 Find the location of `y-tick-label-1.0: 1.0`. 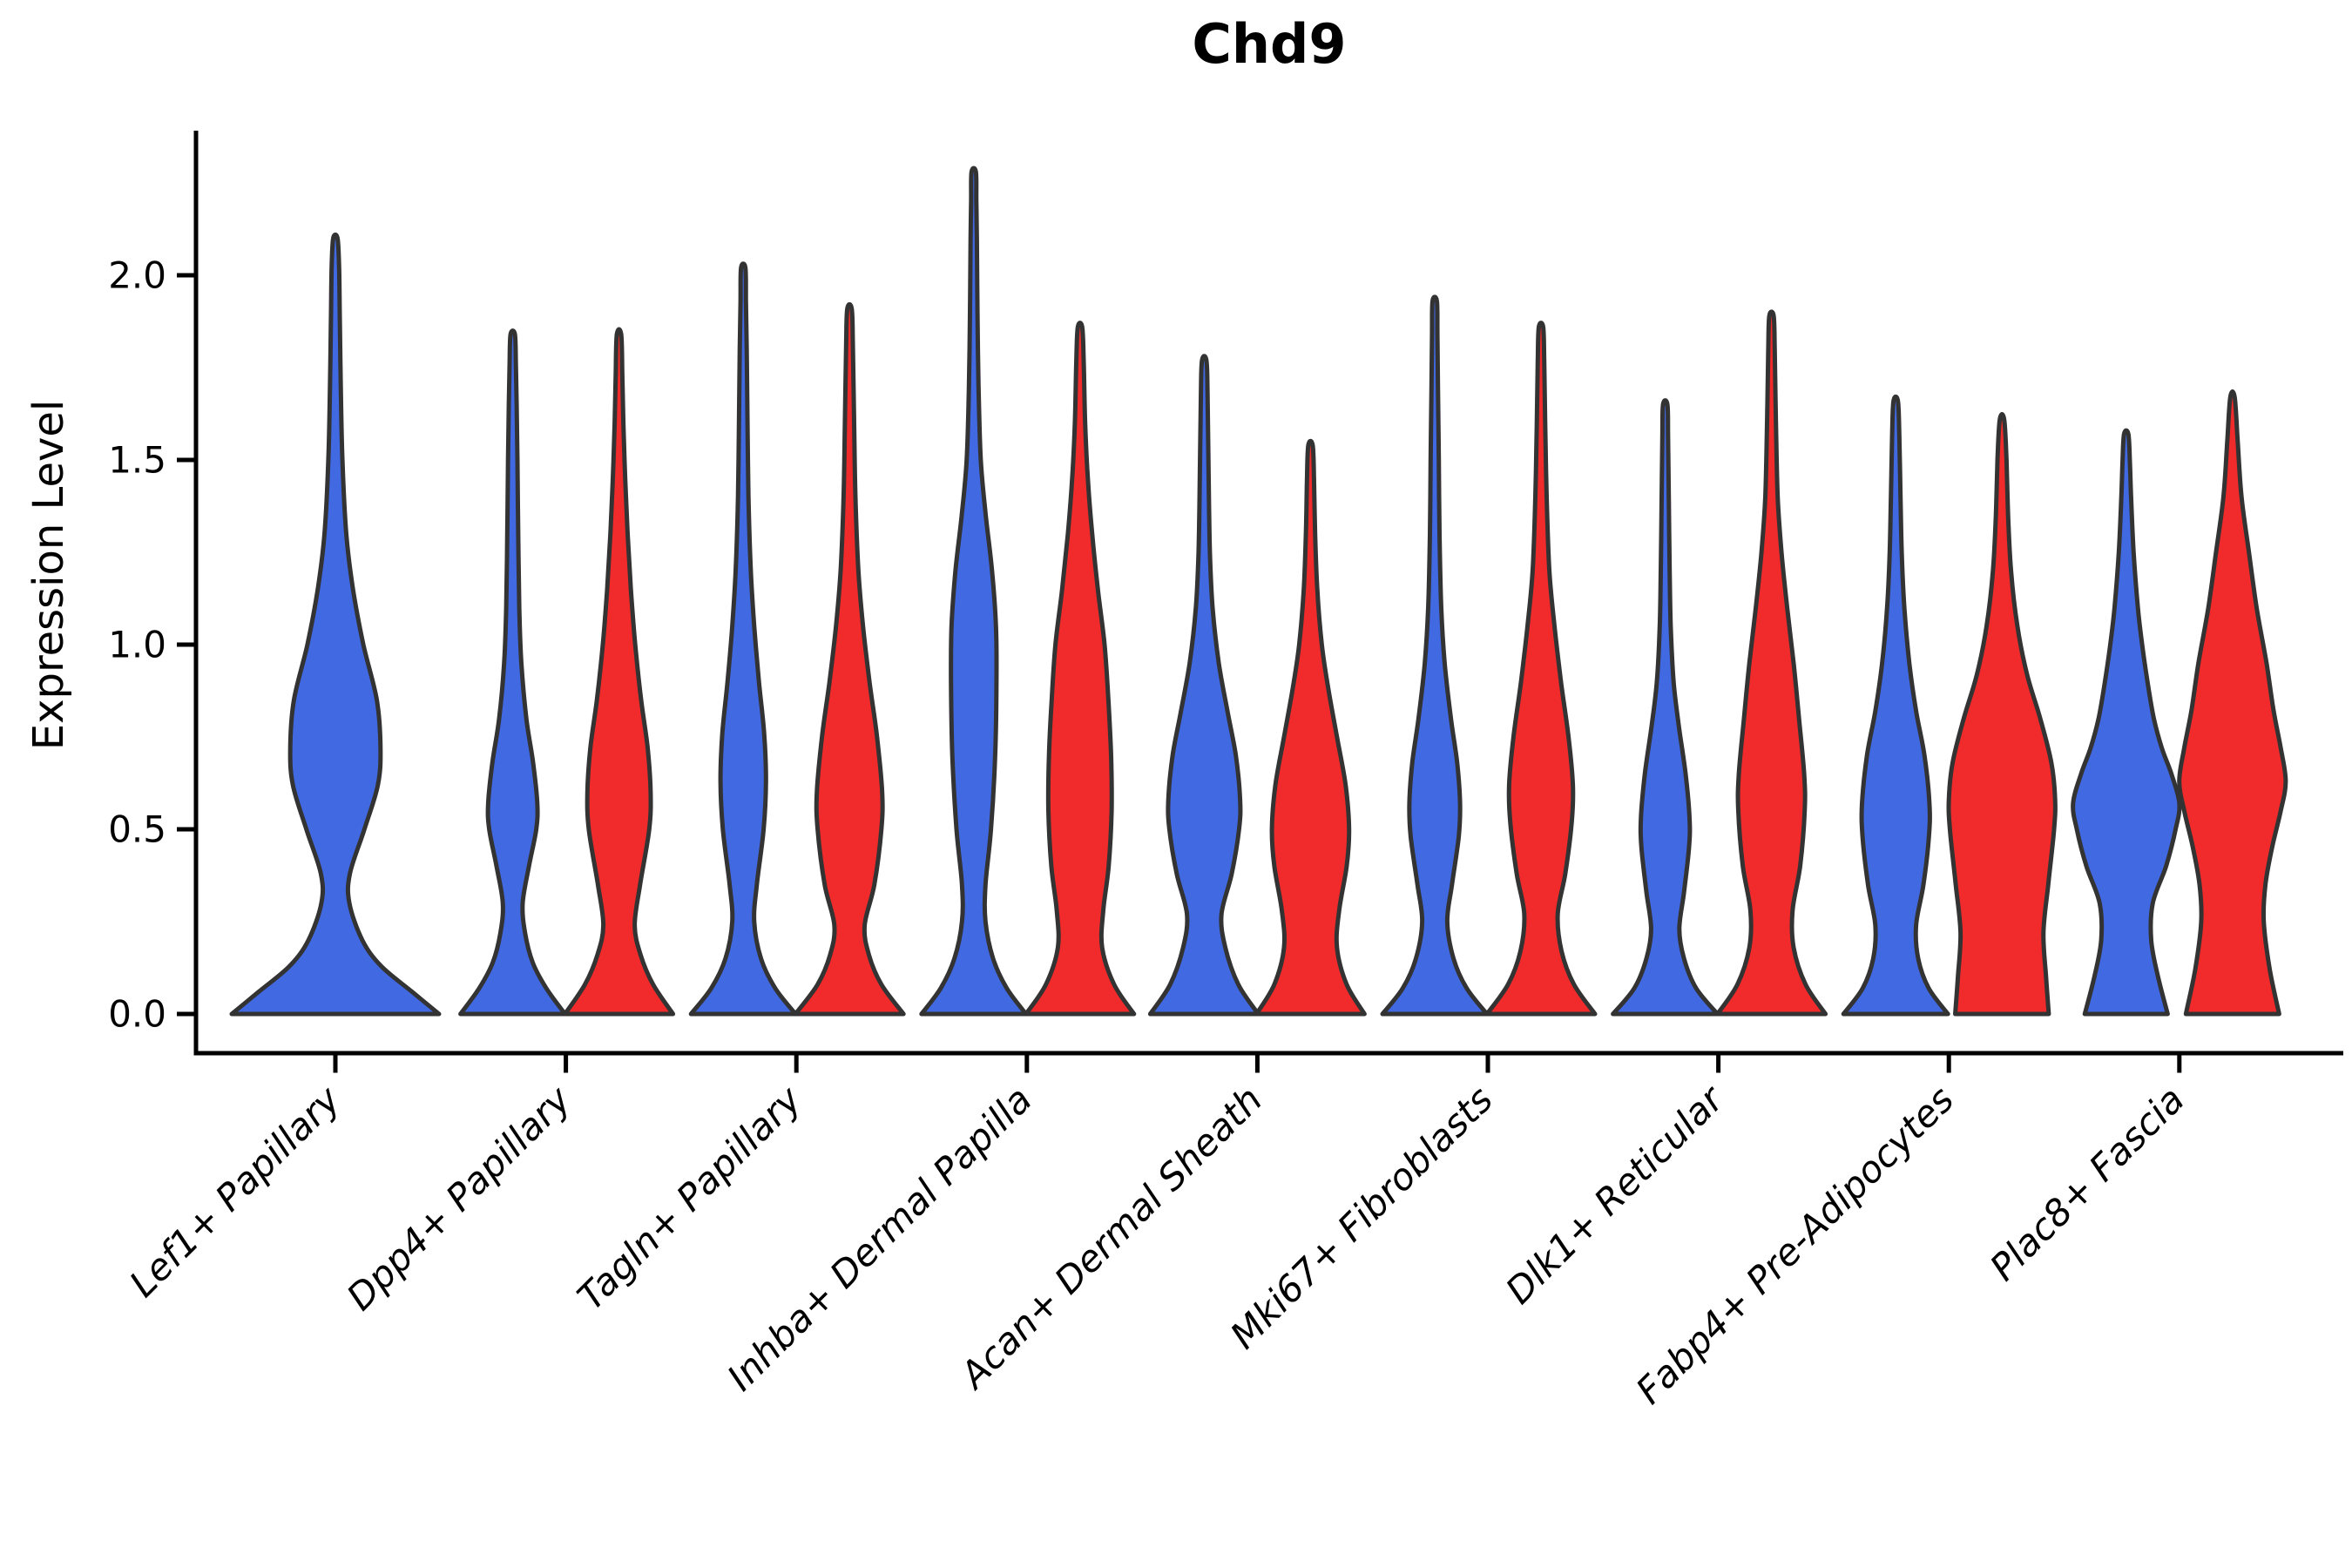

y-tick-label-1.0: 1.0 is located at coordinates (137, 645).